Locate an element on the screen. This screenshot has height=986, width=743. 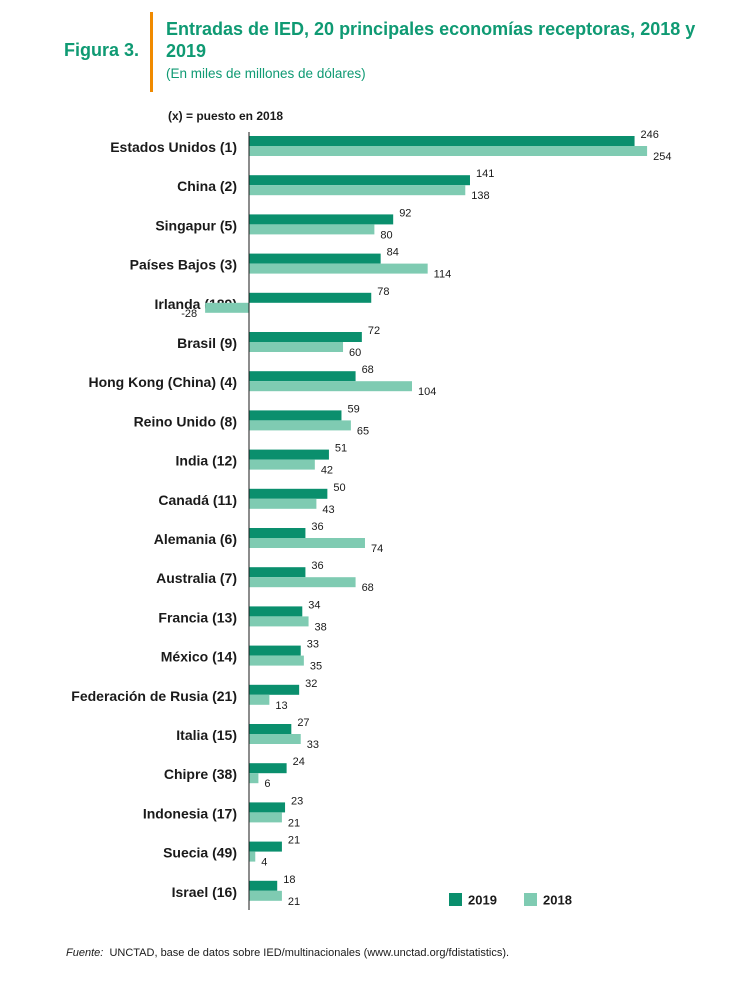
value-label-2019: 84 is located at coordinates (393, 253).